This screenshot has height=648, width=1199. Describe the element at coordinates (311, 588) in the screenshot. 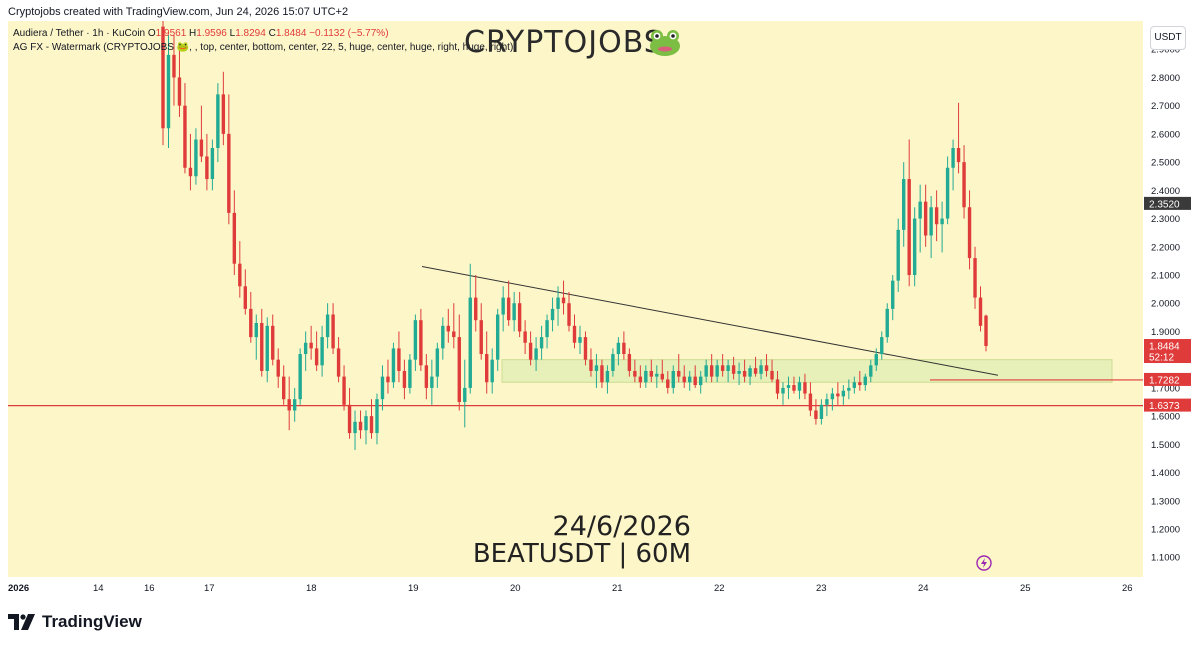

I see `x-tick-label: 18` at that location.